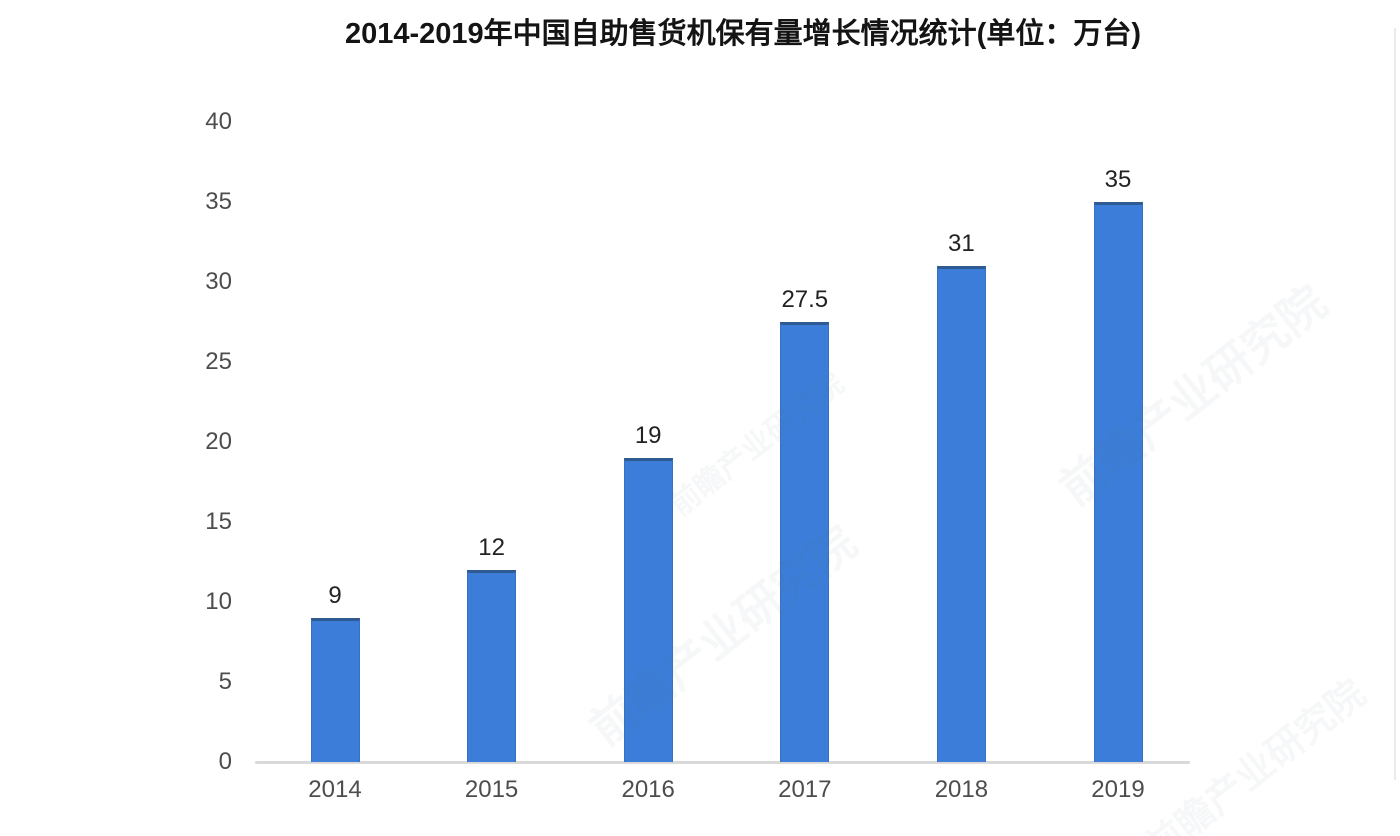 The width and height of the screenshot is (1400, 836). Describe the element at coordinates (805, 299) in the screenshot. I see `bar-value-label: 27.5` at that location.